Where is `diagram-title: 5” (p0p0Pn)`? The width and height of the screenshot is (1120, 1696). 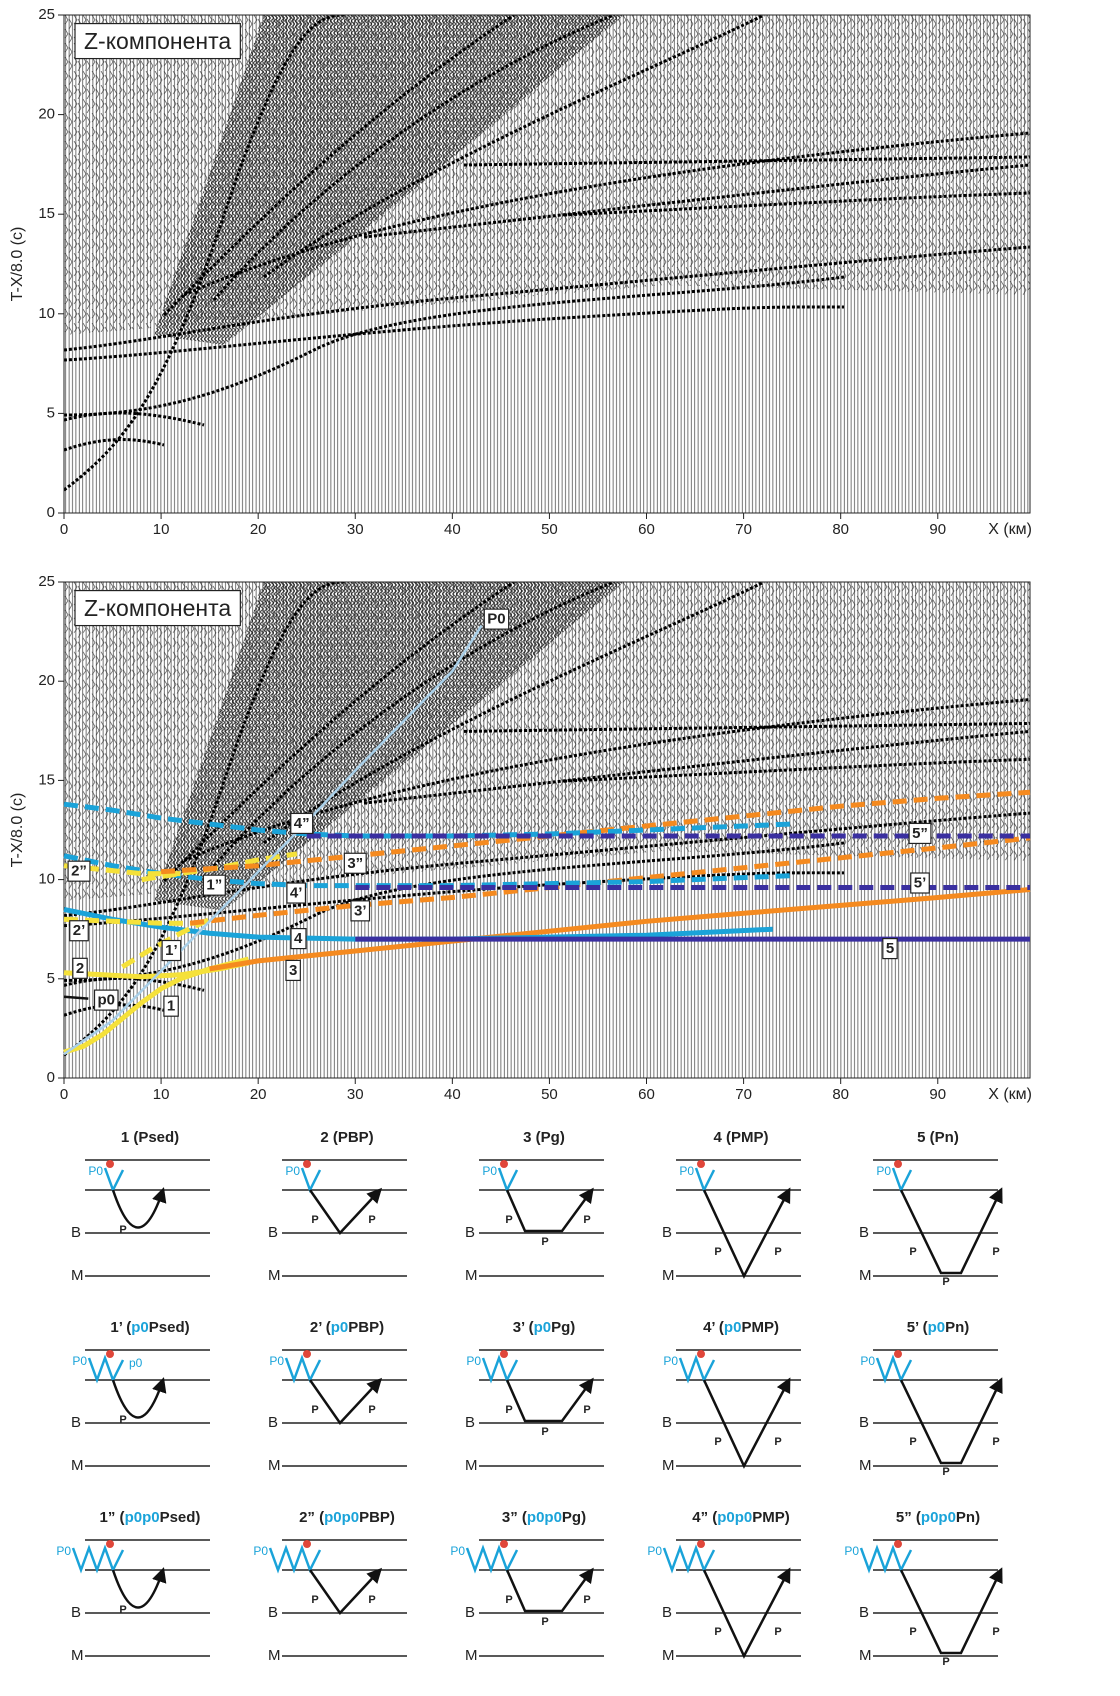
diagram-title: 5” (p0p0Pn) is located at coordinates (938, 1517).